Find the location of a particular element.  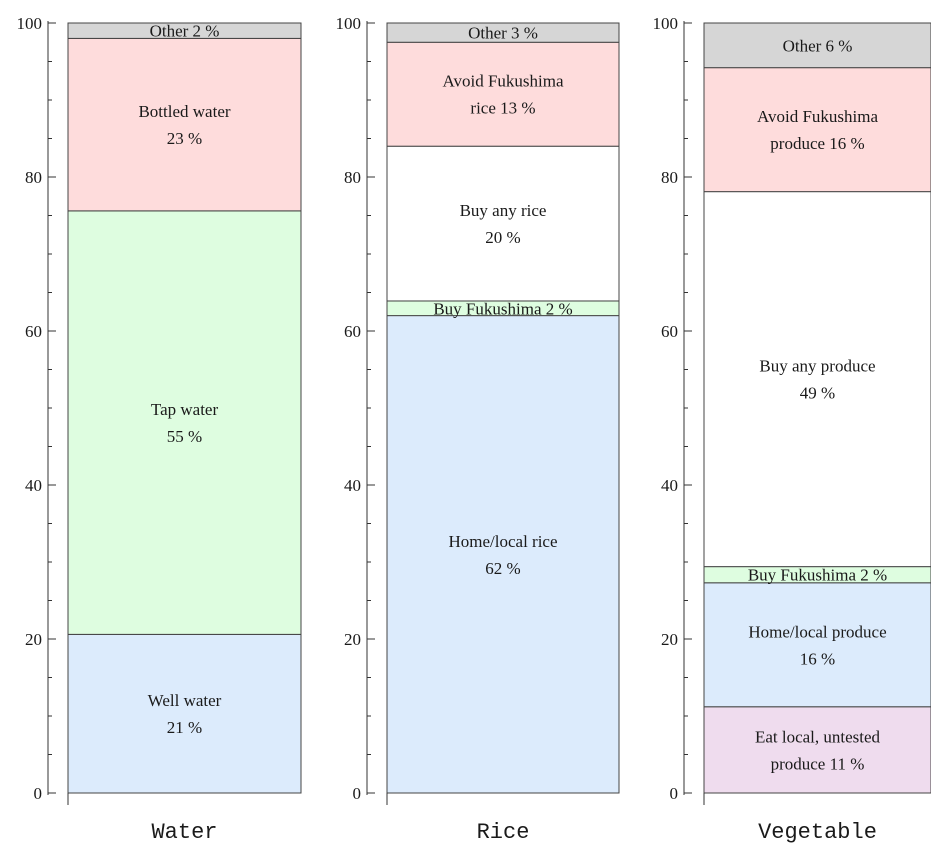

vegetable-segment-avoid-fukushima is located at coordinates (817, 130).